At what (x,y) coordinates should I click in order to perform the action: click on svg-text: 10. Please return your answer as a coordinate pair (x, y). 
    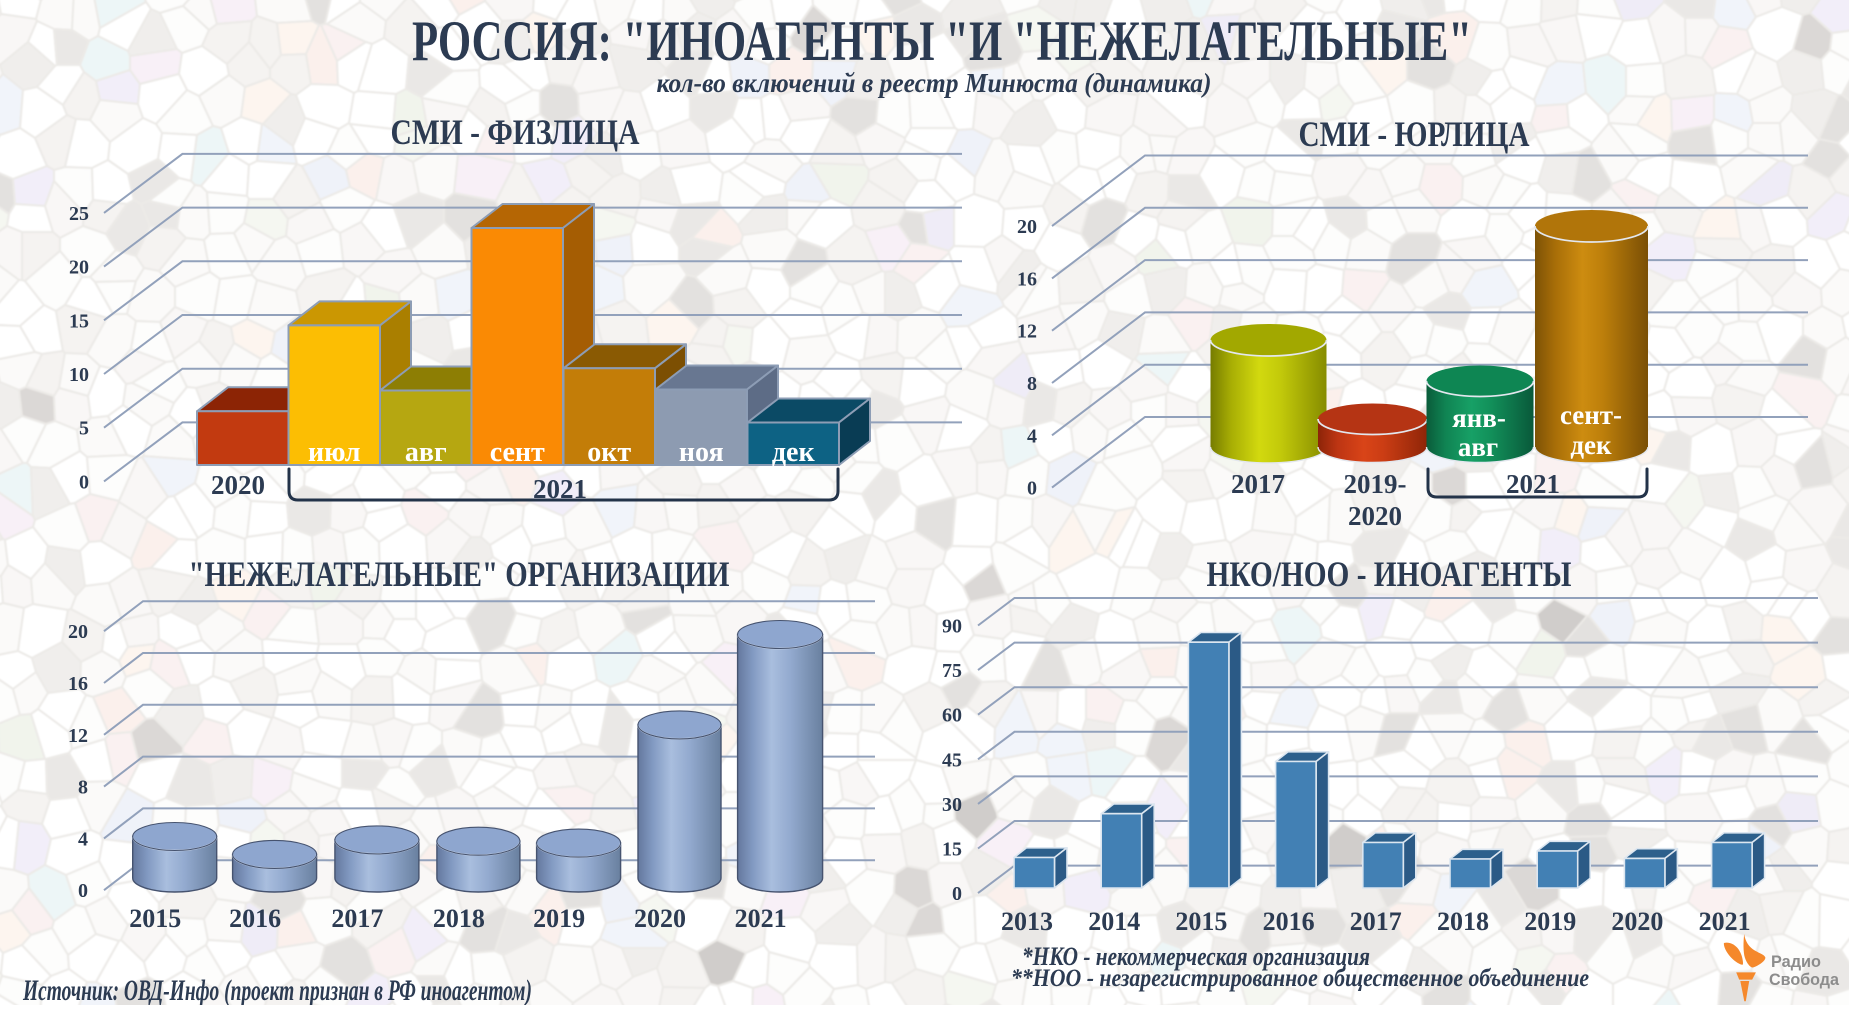
    Looking at the image, I should click on (79, 375).